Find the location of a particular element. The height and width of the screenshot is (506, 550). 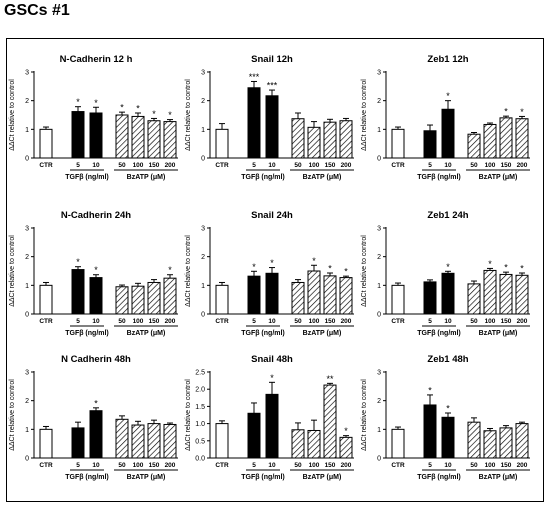

chart-title: Zeb1 12h is located at coordinates (447, 59).